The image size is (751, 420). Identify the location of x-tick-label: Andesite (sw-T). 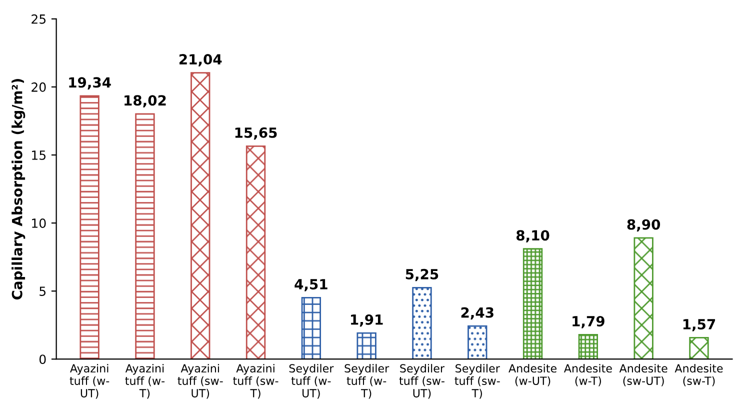
(698, 375).